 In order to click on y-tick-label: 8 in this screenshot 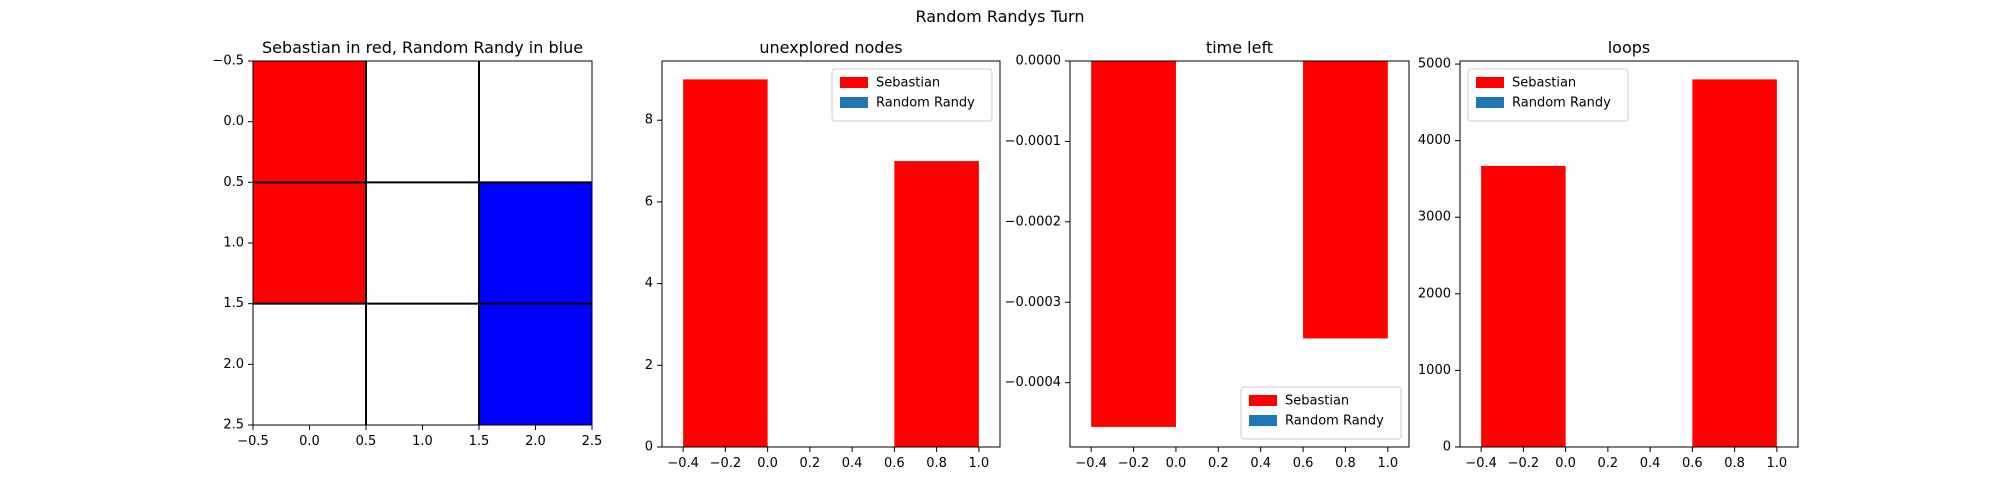, I will do `click(649, 120)`.